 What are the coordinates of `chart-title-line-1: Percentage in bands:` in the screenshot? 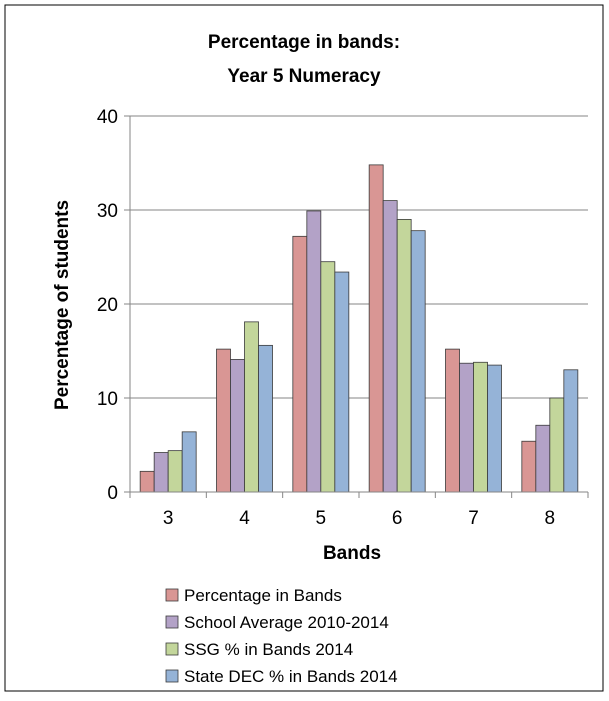 It's located at (304, 42).